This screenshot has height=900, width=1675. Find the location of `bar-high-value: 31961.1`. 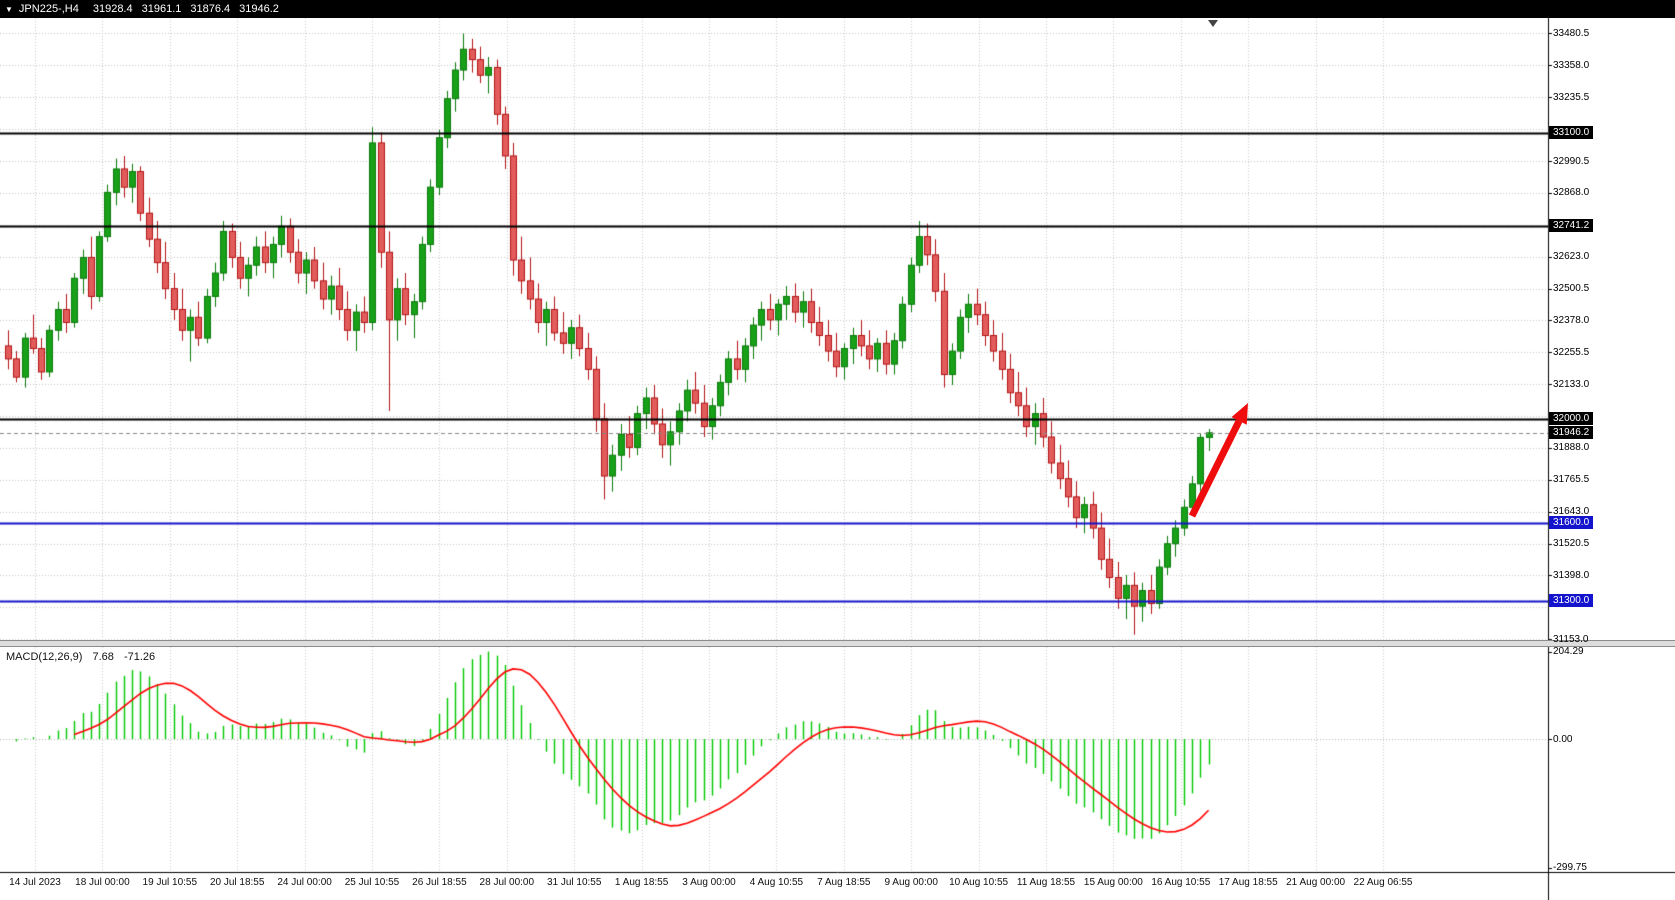

bar-high-value: 31961.1 is located at coordinates (161, 9).